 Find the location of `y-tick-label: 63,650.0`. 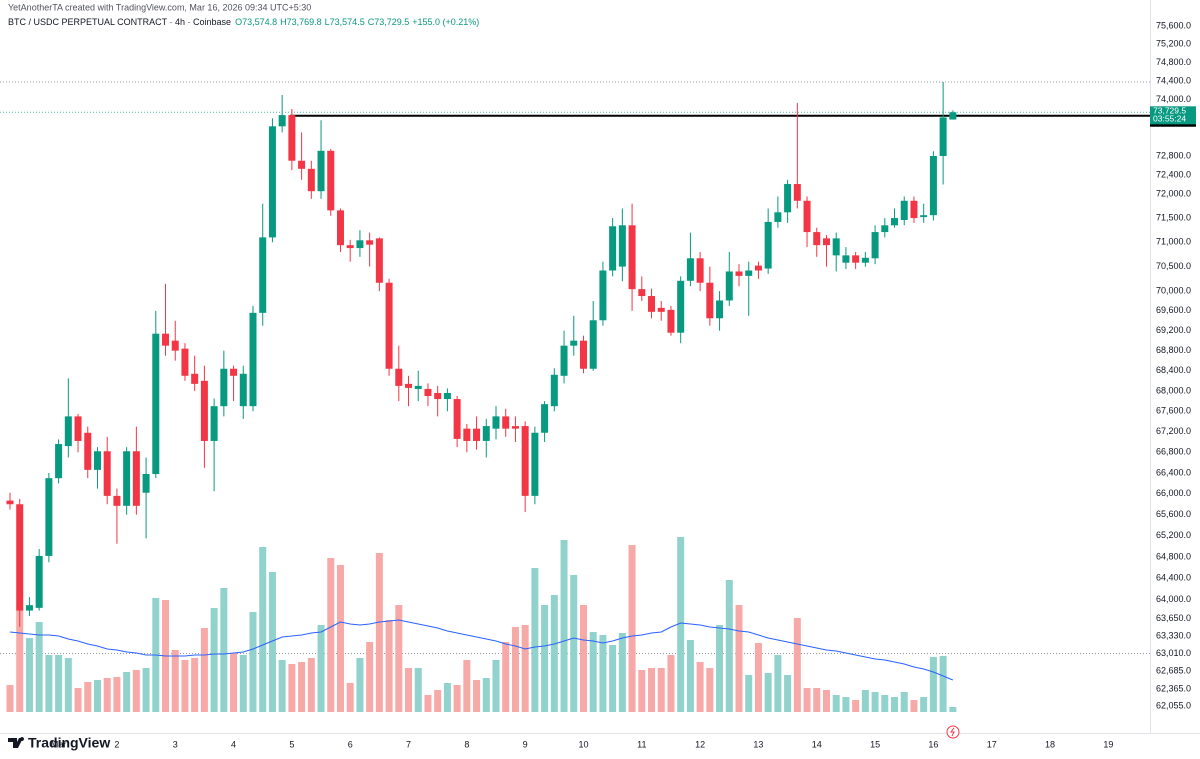

y-tick-label: 63,650.0 is located at coordinates (1173, 618).